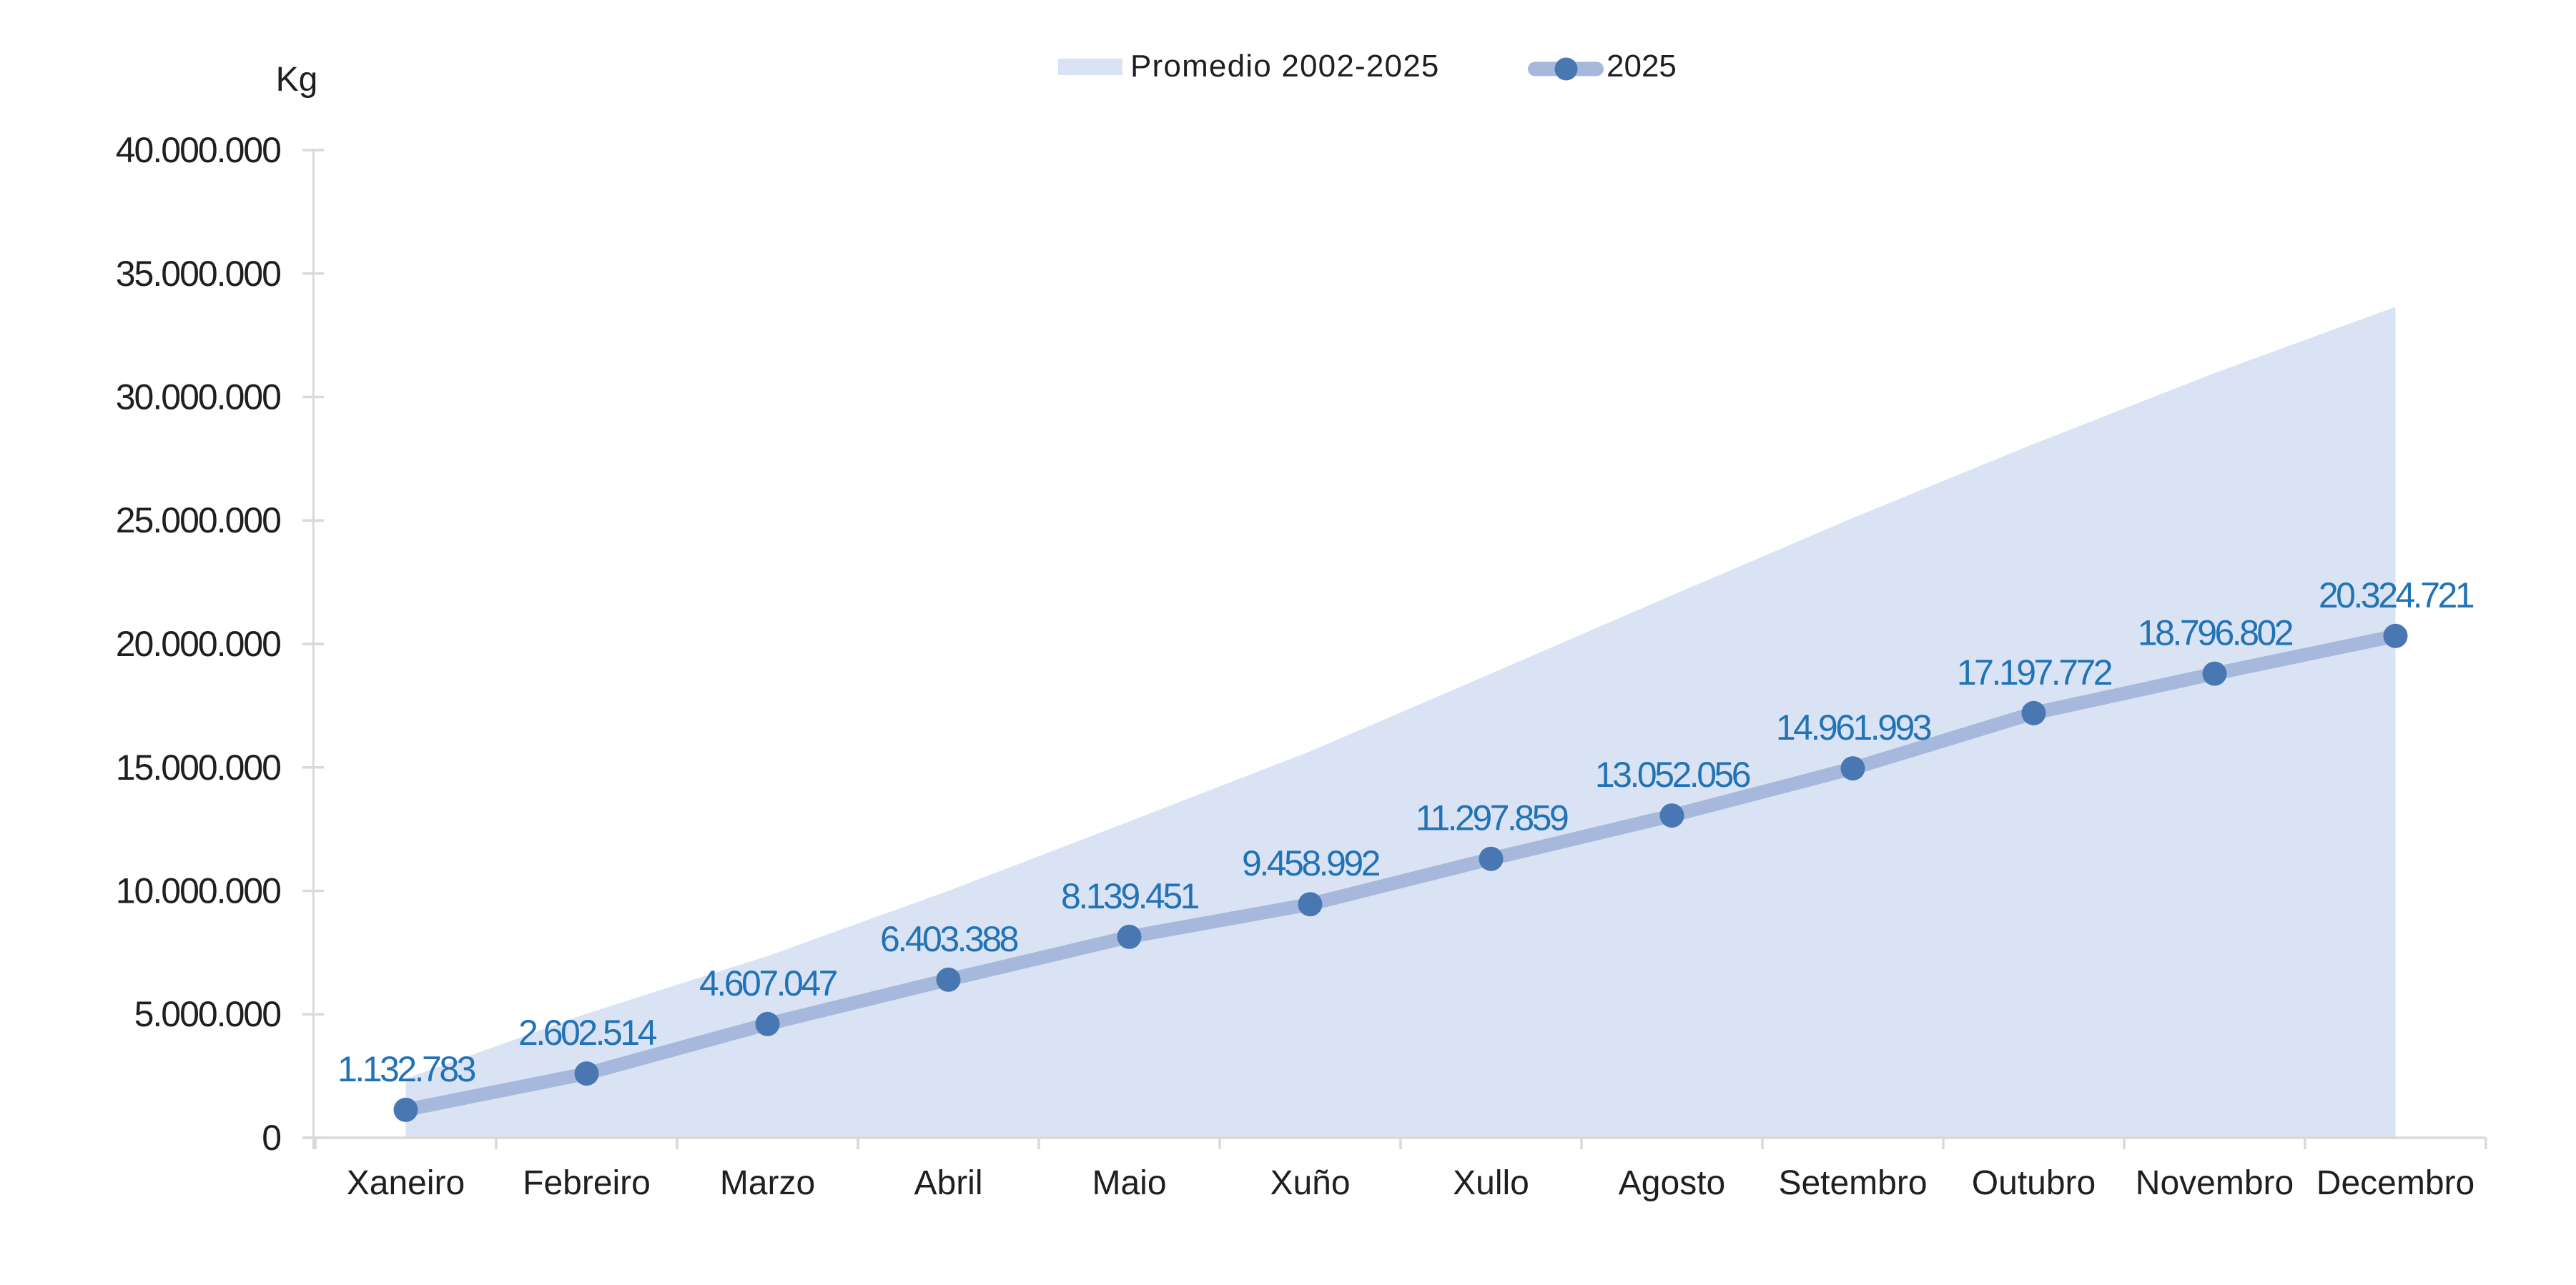 The width and height of the screenshot is (2576, 1285). I want to click on svg-text: 2.602.514, so click(587, 1033).